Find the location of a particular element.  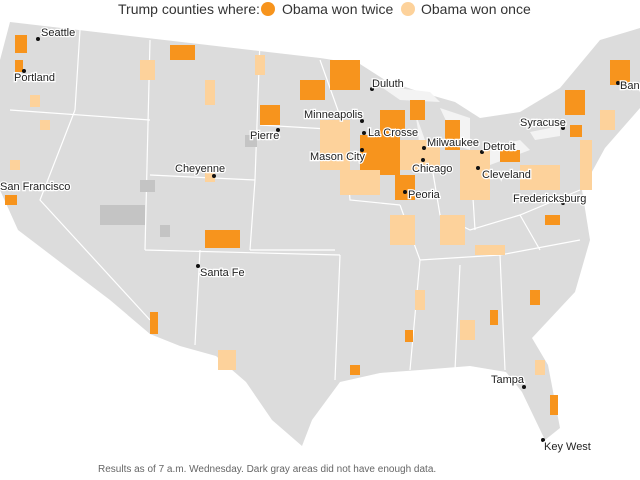

city-label: Duluth is located at coordinates (388, 84).